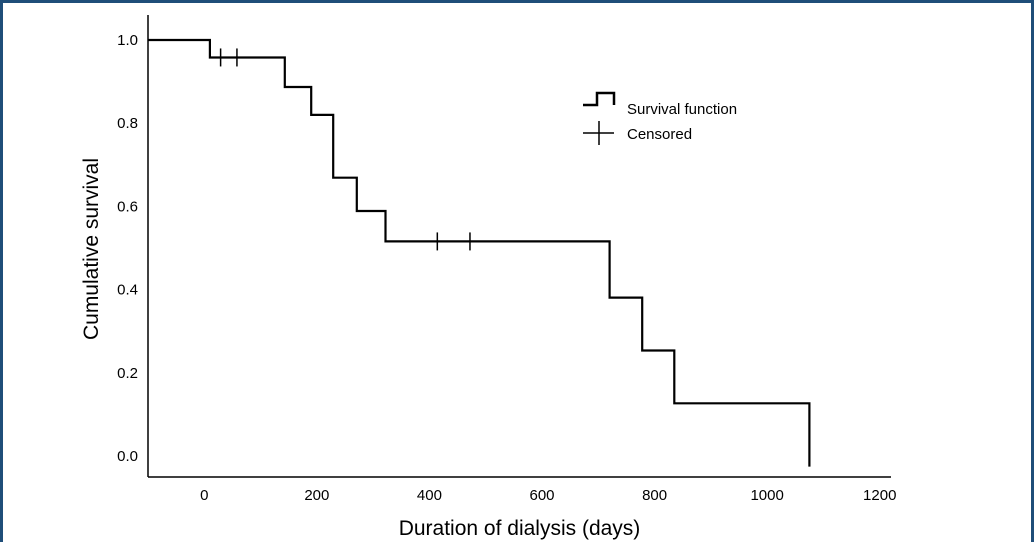 Image resolution: width=1034 pixels, height=542 pixels. I want to click on y-tick-label: 0.8, so click(127, 123).